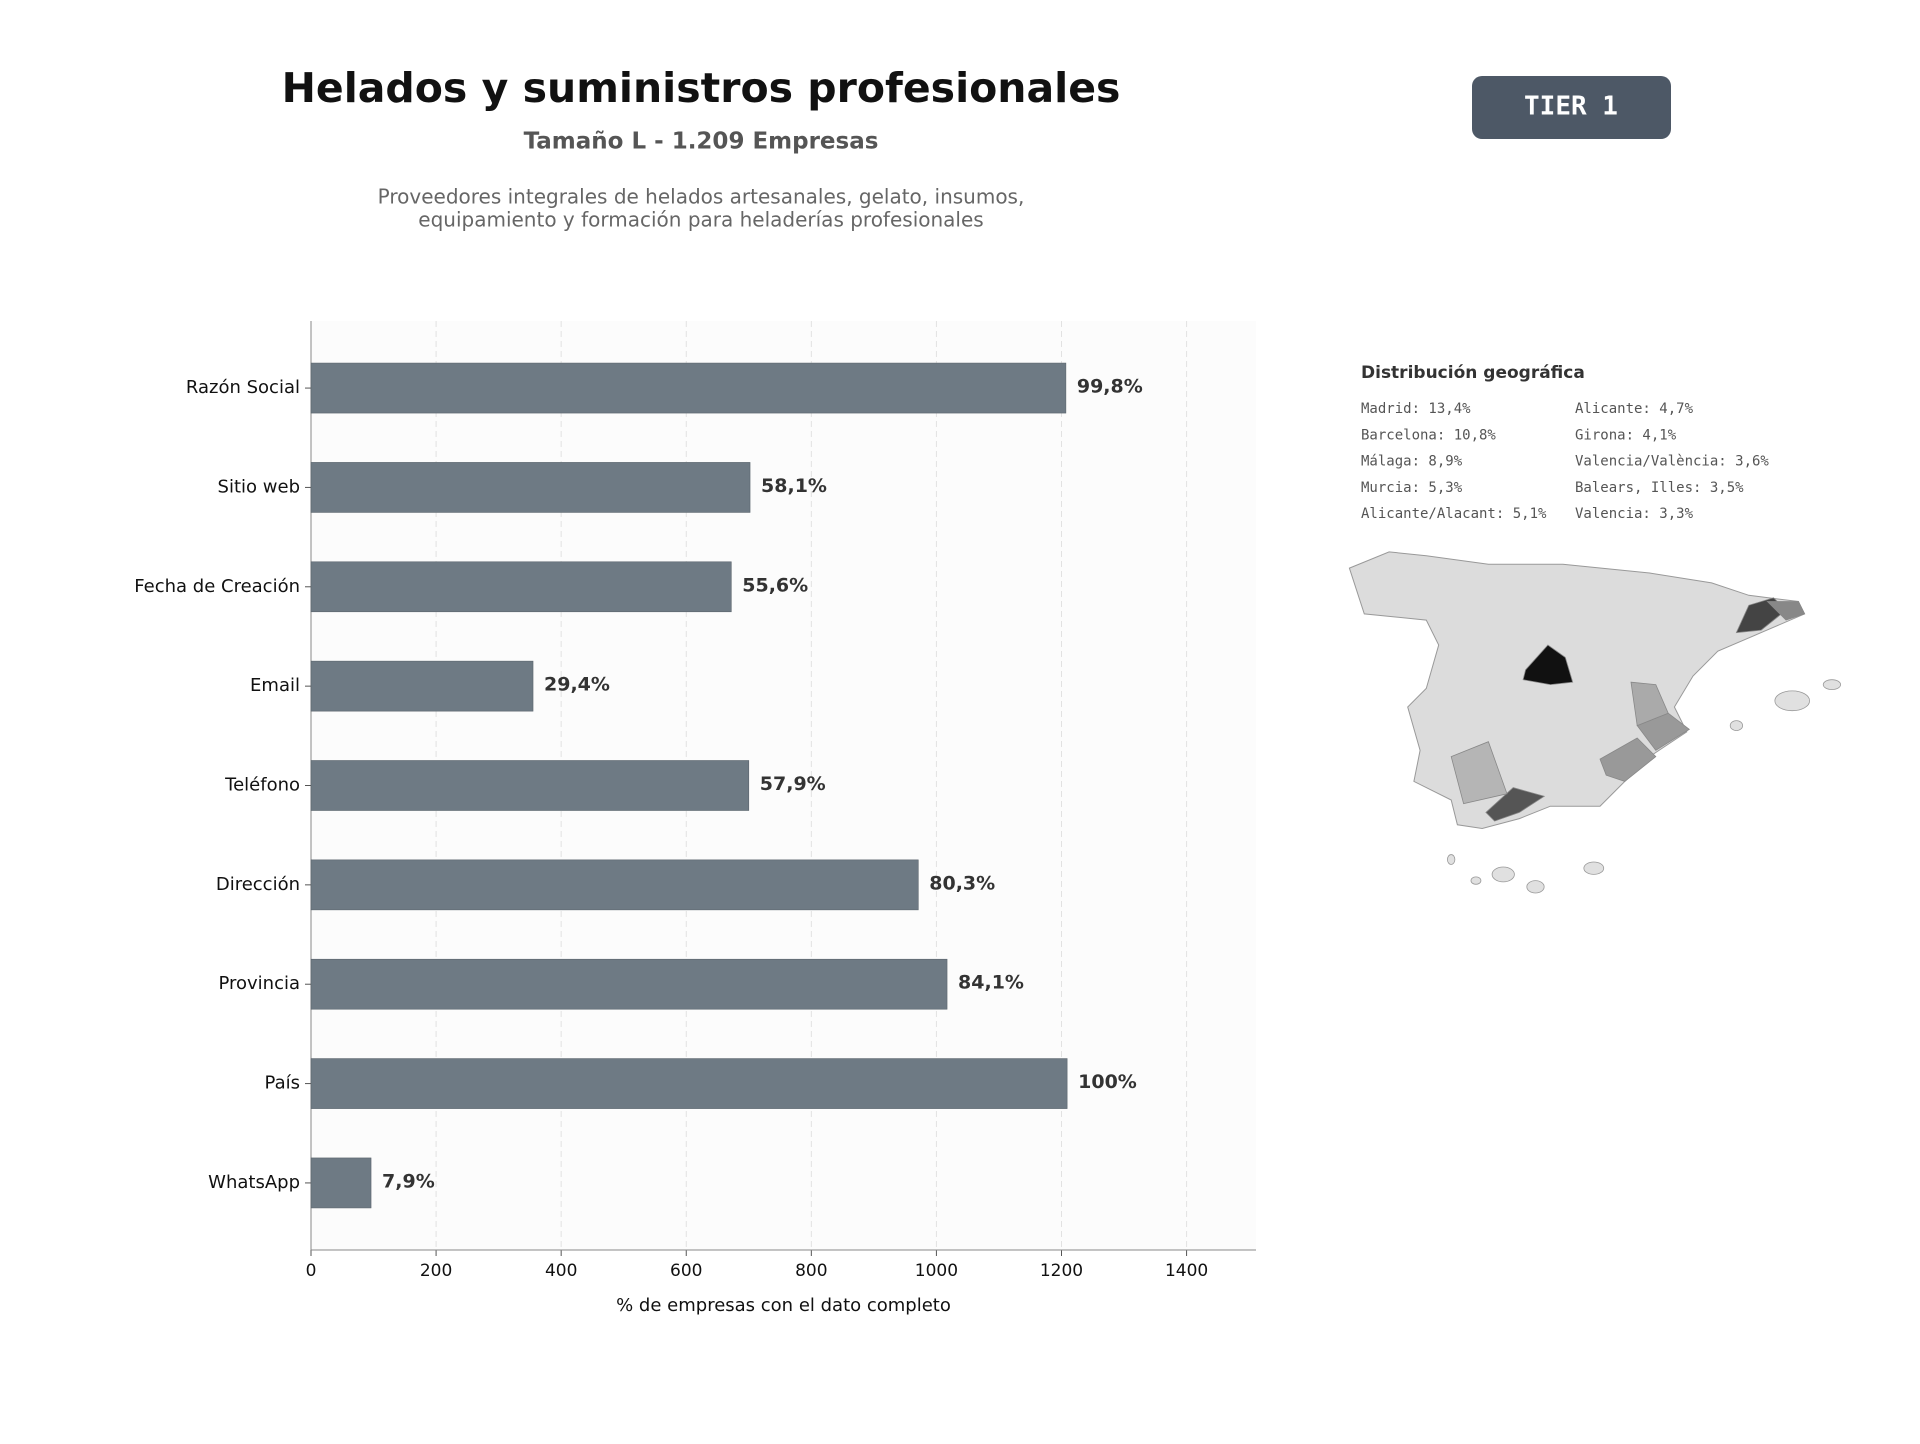 The width and height of the screenshot is (1920, 1444). Describe the element at coordinates (936, 1271) in the screenshot. I see `x-tick-label: 1000` at that location.